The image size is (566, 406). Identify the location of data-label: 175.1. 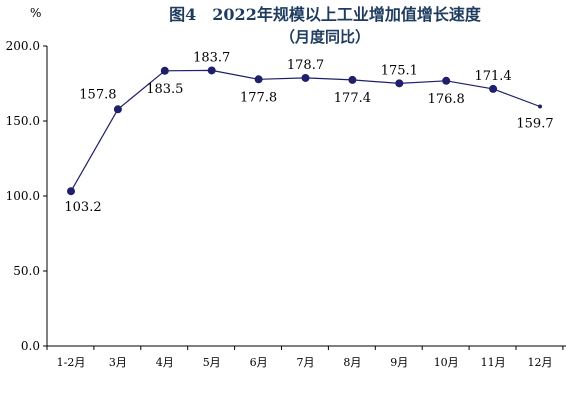
(399, 70).